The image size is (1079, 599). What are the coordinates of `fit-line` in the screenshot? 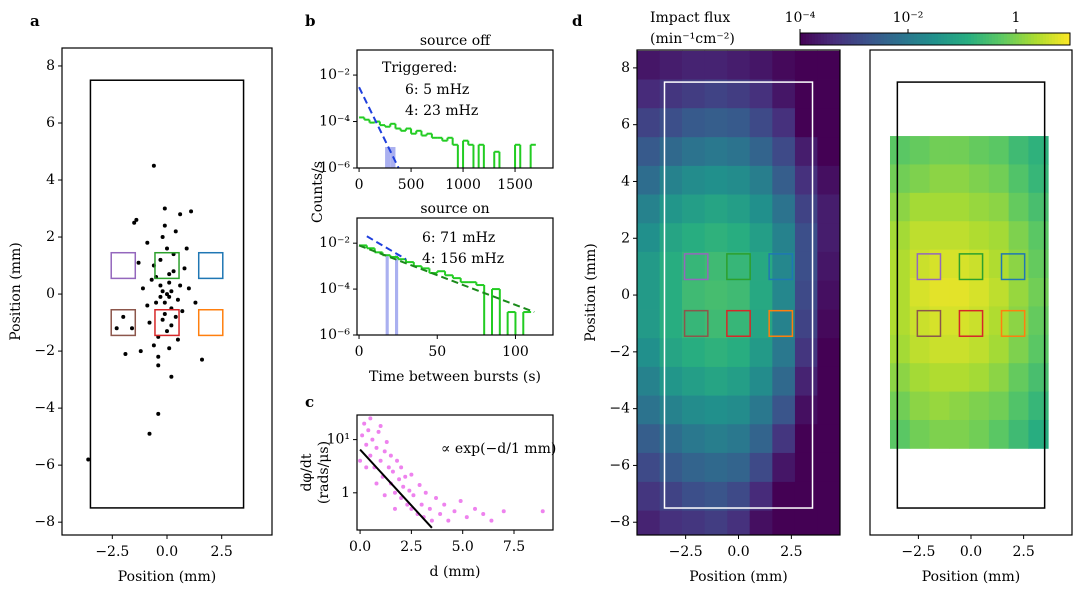 It's located at (446, 278).